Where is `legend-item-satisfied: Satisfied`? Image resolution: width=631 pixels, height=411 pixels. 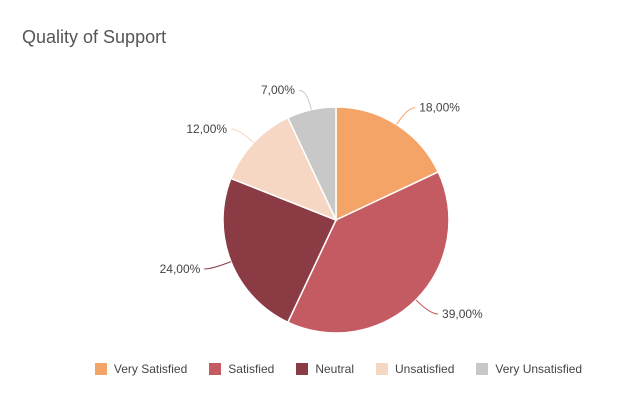 legend-item-satisfied: Satisfied is located at coordinates (241, 369).